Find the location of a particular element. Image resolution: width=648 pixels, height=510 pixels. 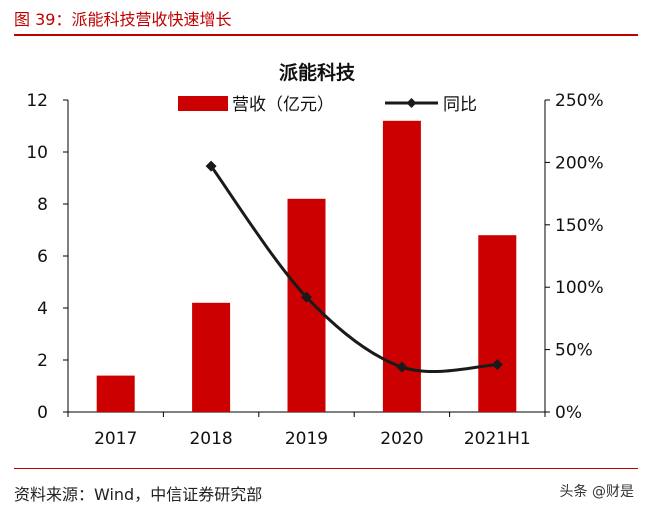

legend-swatch-revenue is located at coordinates (203, 103).